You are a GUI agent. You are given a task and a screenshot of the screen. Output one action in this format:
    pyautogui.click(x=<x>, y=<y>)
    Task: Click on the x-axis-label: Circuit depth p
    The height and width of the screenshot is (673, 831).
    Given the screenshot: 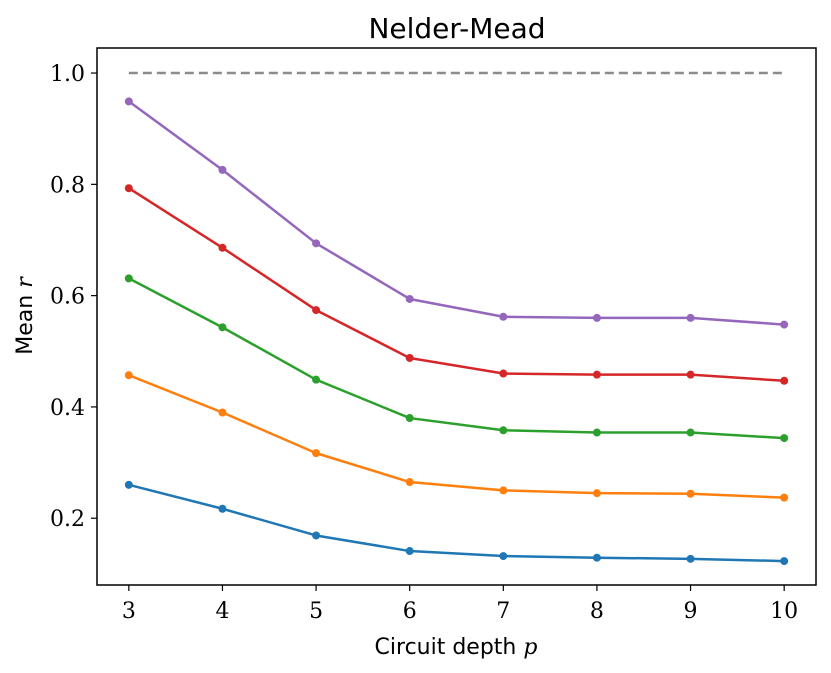 What is the action you would take?
    pyautogui.click(x=456, y=647)
    